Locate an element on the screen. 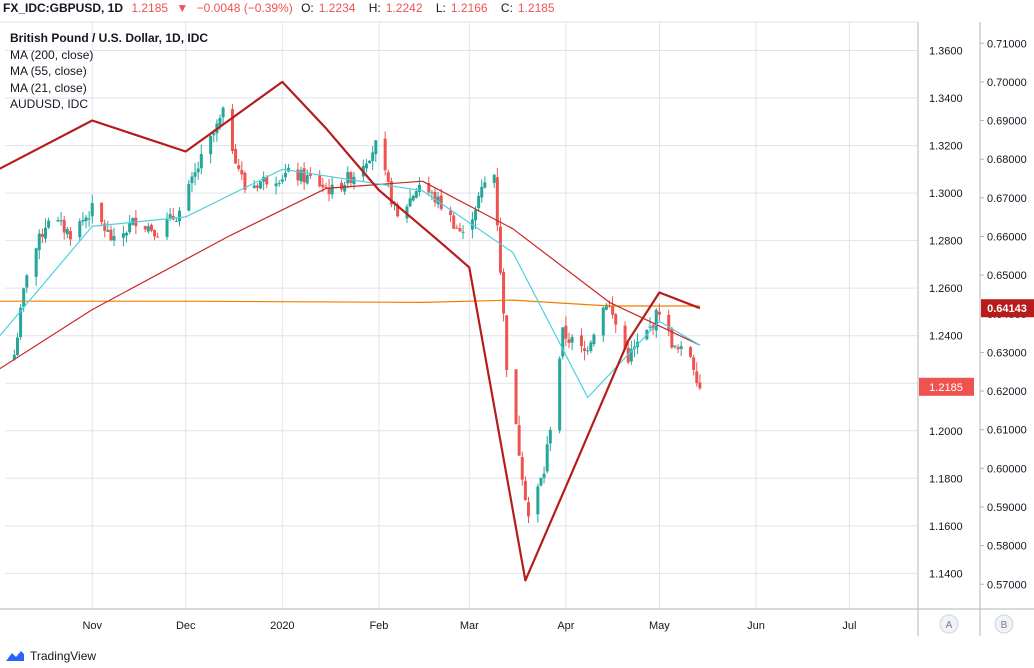  low-label: L: is located at coordinates (440, 8).